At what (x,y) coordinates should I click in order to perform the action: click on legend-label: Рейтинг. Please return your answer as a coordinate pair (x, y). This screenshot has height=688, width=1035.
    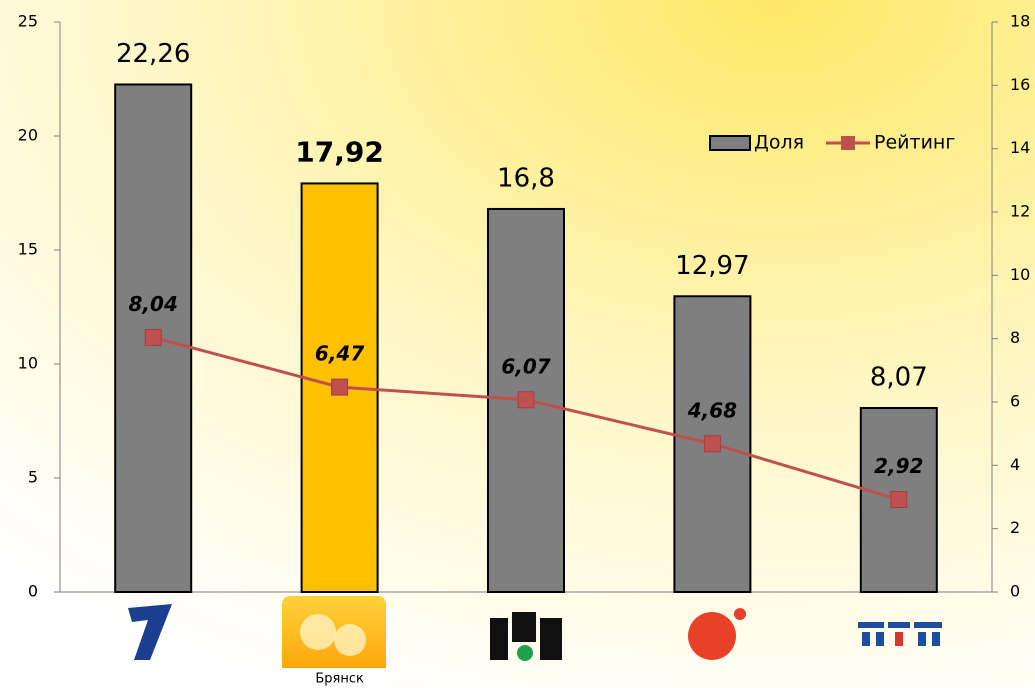
    Looking at the image, I should click on (914, 143).